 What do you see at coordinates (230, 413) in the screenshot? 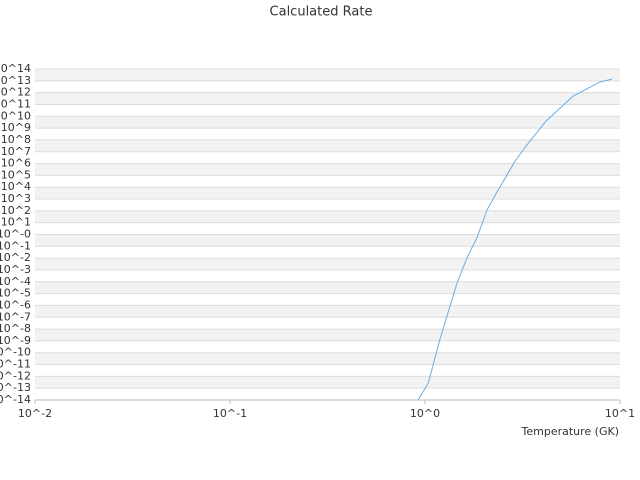
I see `x-tick-label: 10^-1` at bounding box center [230, 413].